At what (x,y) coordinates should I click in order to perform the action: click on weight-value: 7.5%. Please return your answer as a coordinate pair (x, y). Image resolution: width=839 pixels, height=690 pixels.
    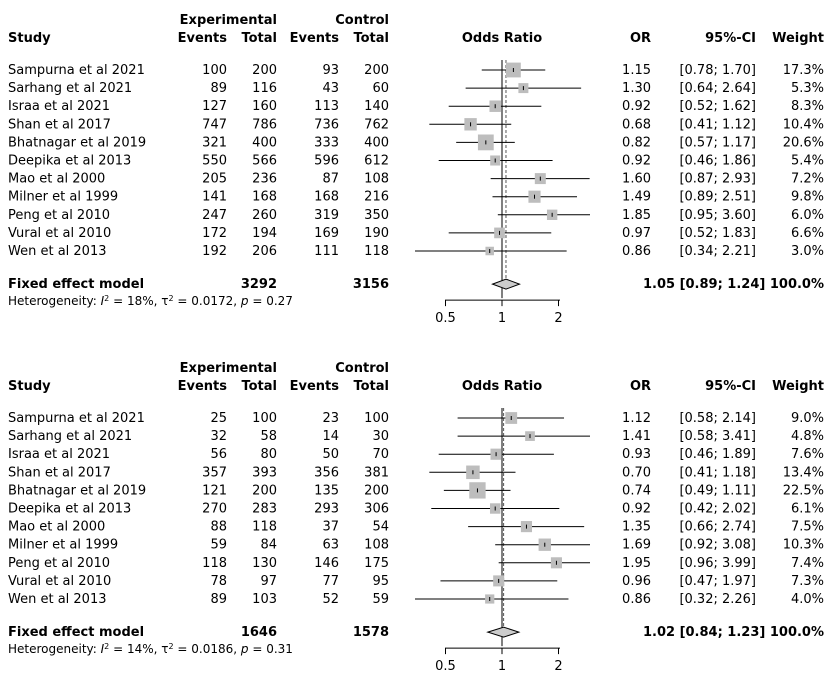
    Looking at the image, I should click on (807, 527).